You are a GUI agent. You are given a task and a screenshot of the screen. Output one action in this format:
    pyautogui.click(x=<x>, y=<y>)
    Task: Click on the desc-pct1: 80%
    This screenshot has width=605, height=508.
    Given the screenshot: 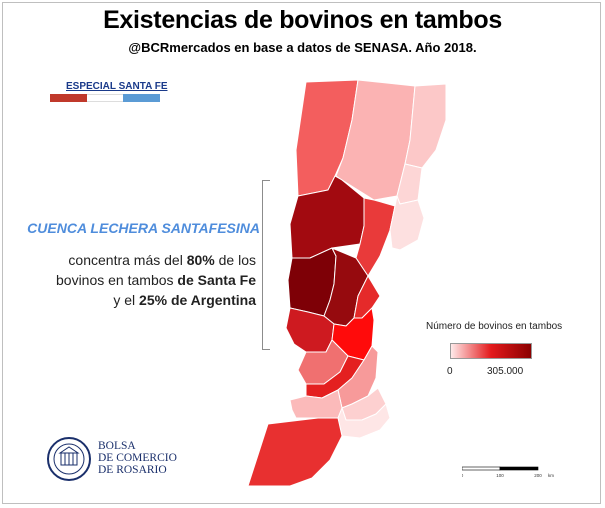 What is the action you would take?
    pyautogui.click(x=200, y=260)
    